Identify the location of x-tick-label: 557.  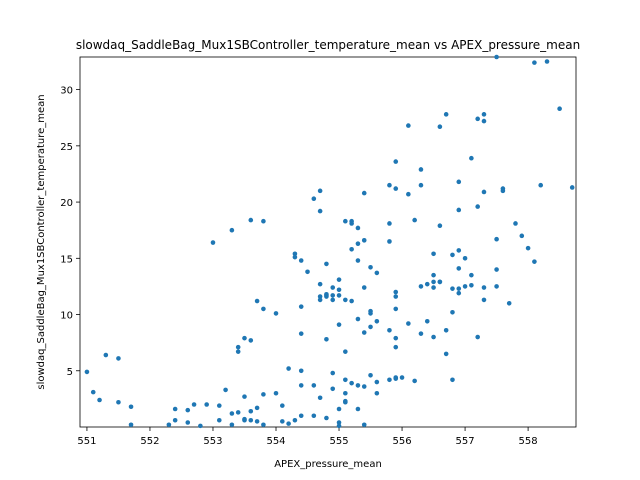
(465, 441).